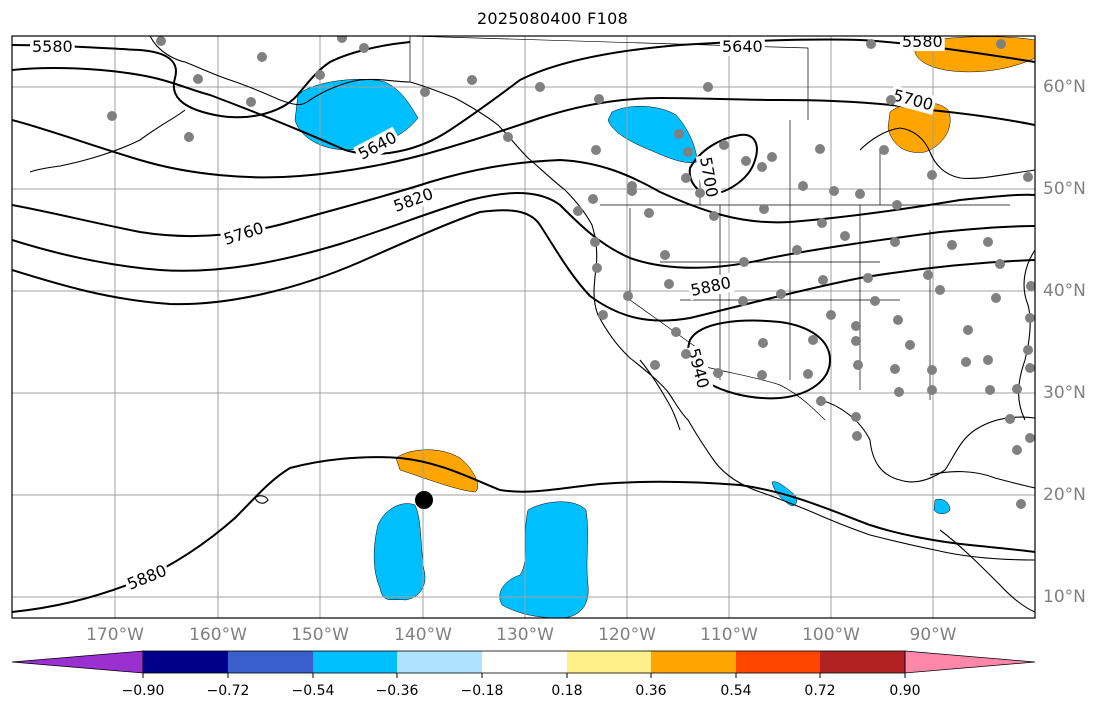 This screenshot has height=712, width=1105. What do you see at coordinates (1064, 291) in the screenshot?
I see `latitude-label: 40°N` at bounding box center [1064, 291].